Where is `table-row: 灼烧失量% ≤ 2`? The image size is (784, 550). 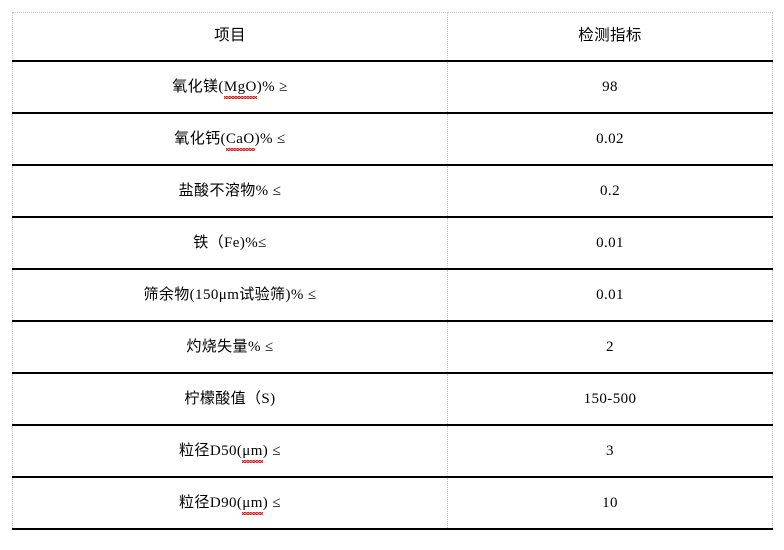 table-row: 灼烧失量% ≤ 2 is located at coordinates (392, 347).